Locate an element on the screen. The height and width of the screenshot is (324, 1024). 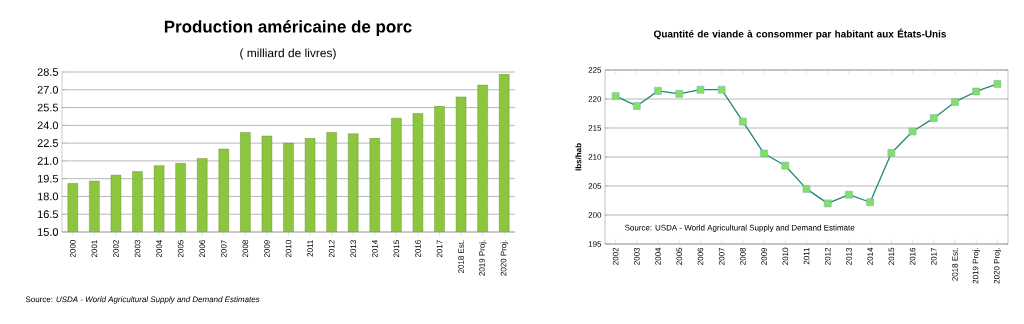
y-tick-label: 24.0 is located at coordinates (48, 125).